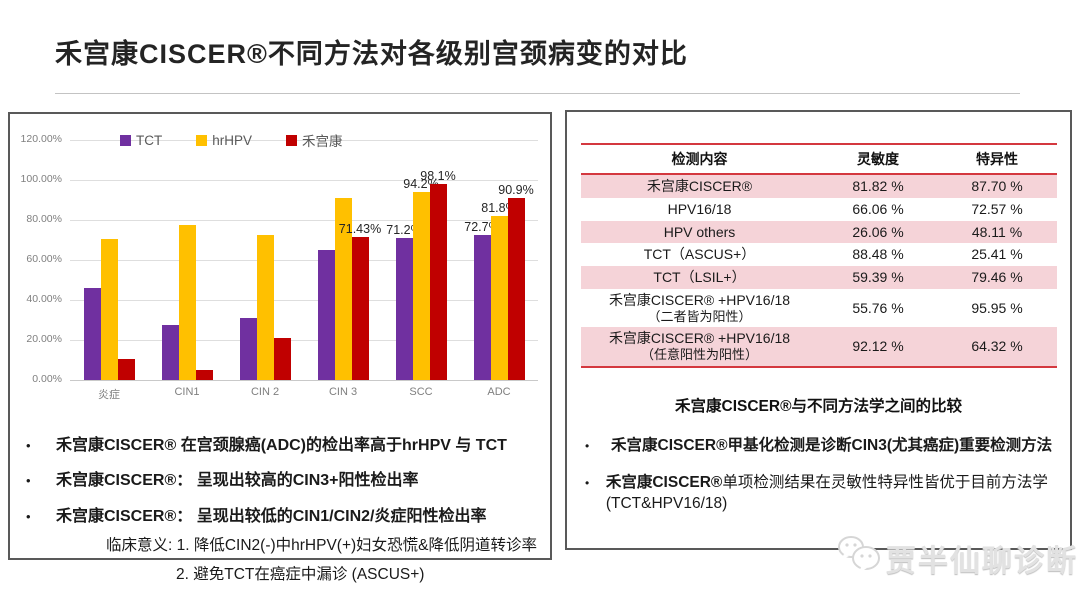 The width and height of the screenshot is (1080, 607). What do you see at coordinates (821, 446) in the screenshot?
I see `table-conclusion-bullet: • 禾宫康CISCER®甲基化检测是诊断CIN3(尤其癌症)重要检测方法` at bounding box center [821, 446].